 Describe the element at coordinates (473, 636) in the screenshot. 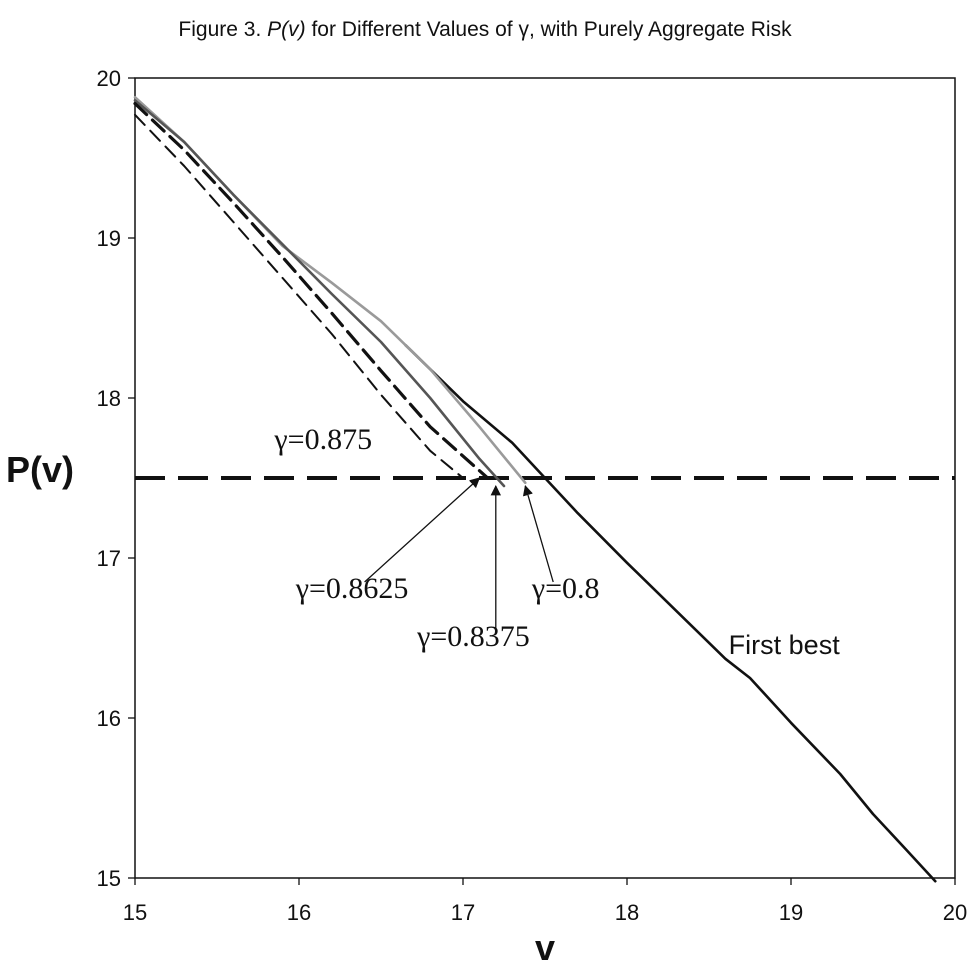

I see `annotation-label: γ=0.8375` at that location.